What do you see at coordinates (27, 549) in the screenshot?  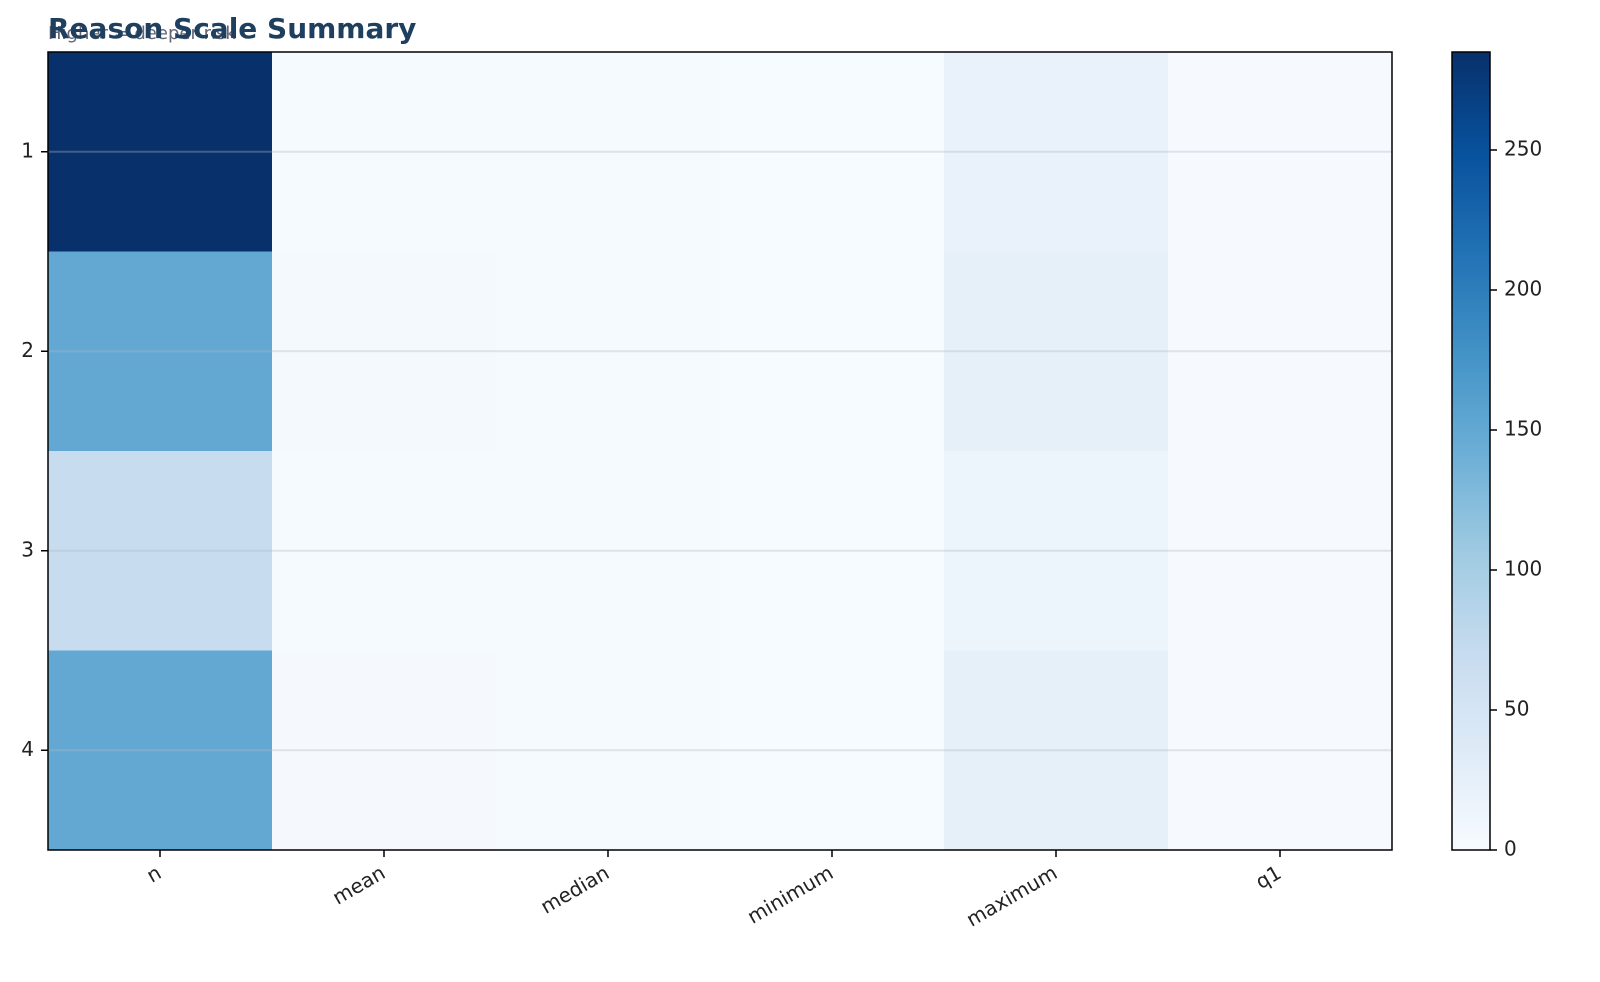 I see `y-tick-label: 3` at bounding box center [27, 549].